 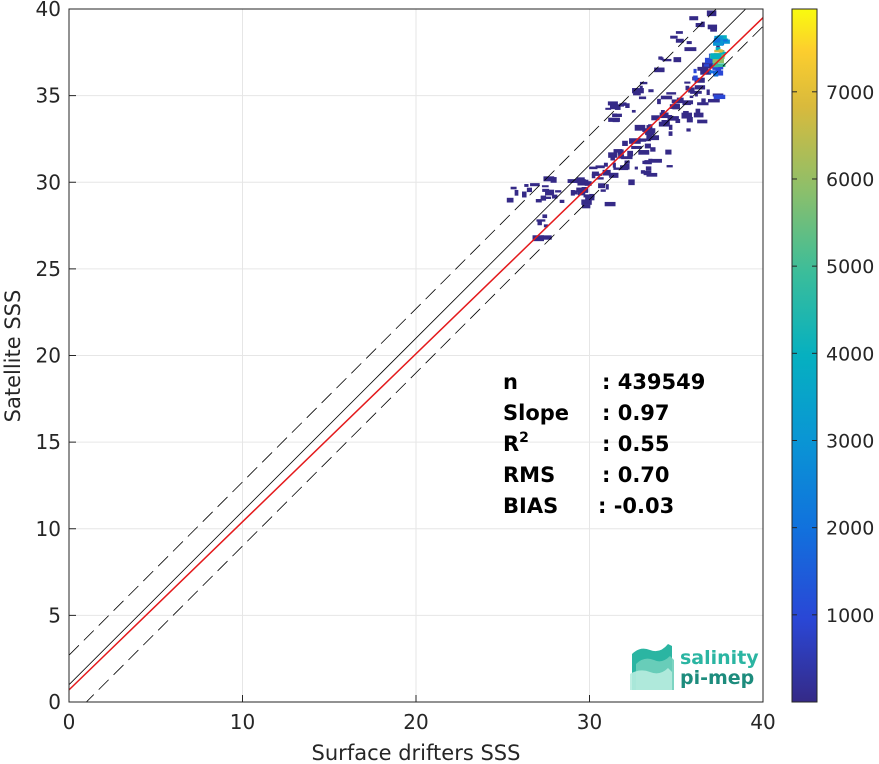 What do you see at coordinates (13, 356) in the screenshot?
I see `y-axis-title: Satellite SSS` at bounding box center [13, 356].